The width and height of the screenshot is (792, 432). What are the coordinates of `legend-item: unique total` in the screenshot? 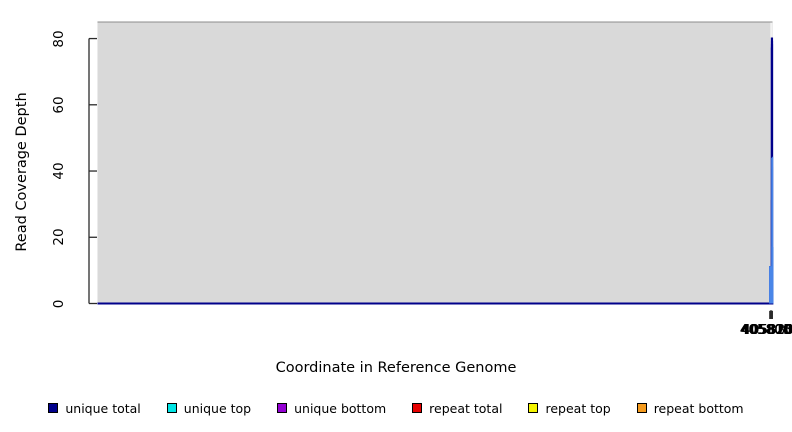 It's located at (94, 408).